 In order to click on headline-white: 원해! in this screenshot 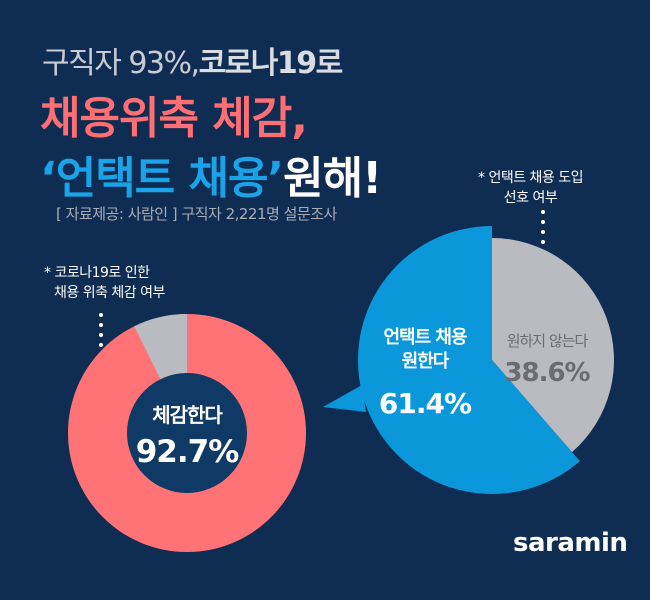, I will do `click(332, 178)`.